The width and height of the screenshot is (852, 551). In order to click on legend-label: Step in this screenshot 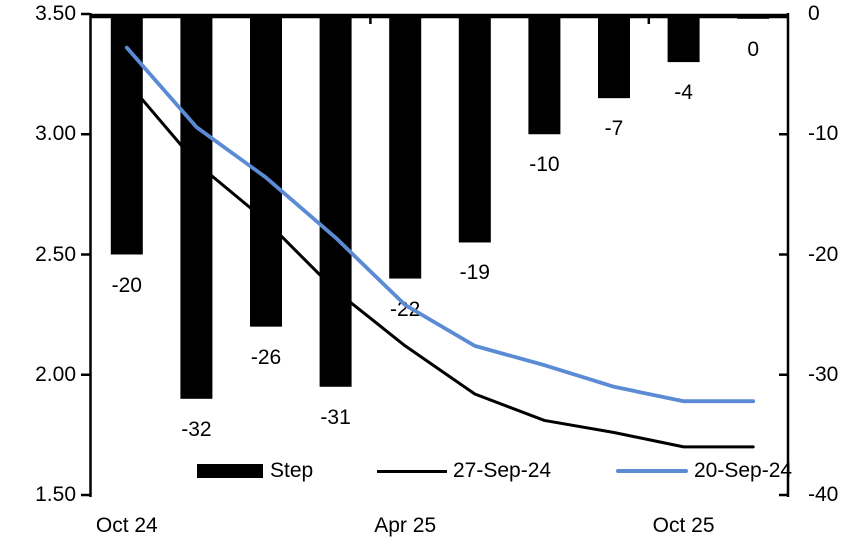, I will do `click(292, 470)`.